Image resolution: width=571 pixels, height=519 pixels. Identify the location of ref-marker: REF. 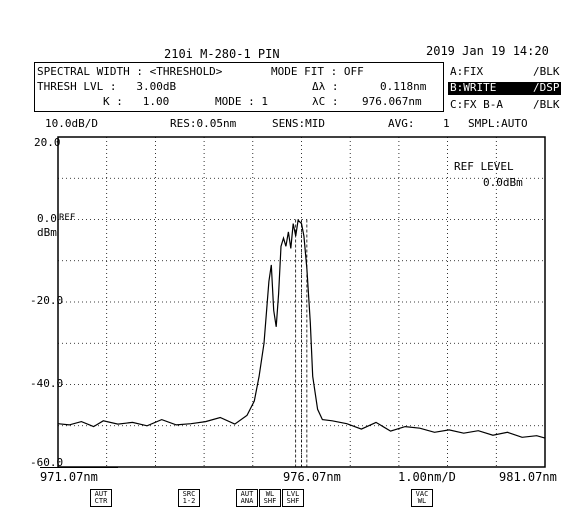
(67, 218).